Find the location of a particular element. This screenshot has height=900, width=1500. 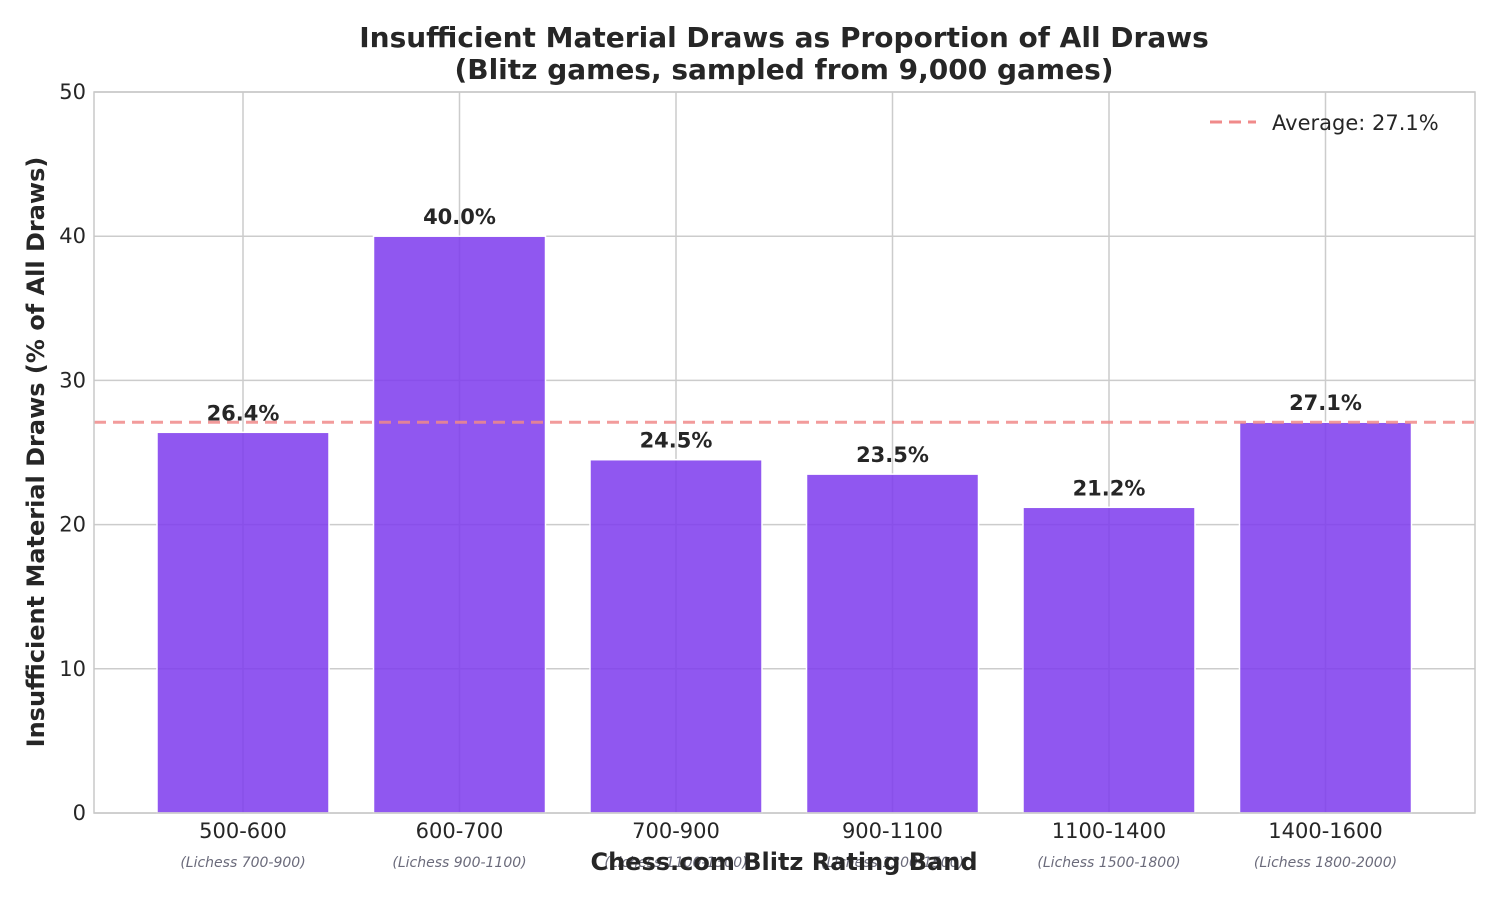

legend: Average: 27.1% is located at coordinates (1324, 123).